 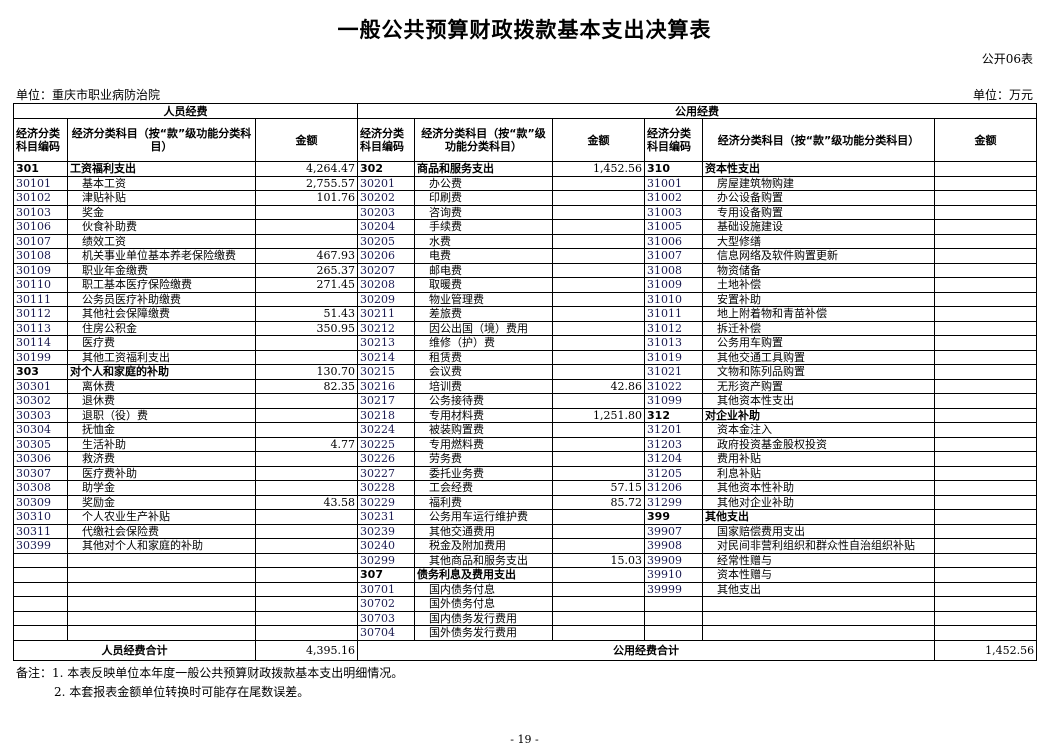 I want to click on middle-item-code: 30228, so click(x=386, y=488).